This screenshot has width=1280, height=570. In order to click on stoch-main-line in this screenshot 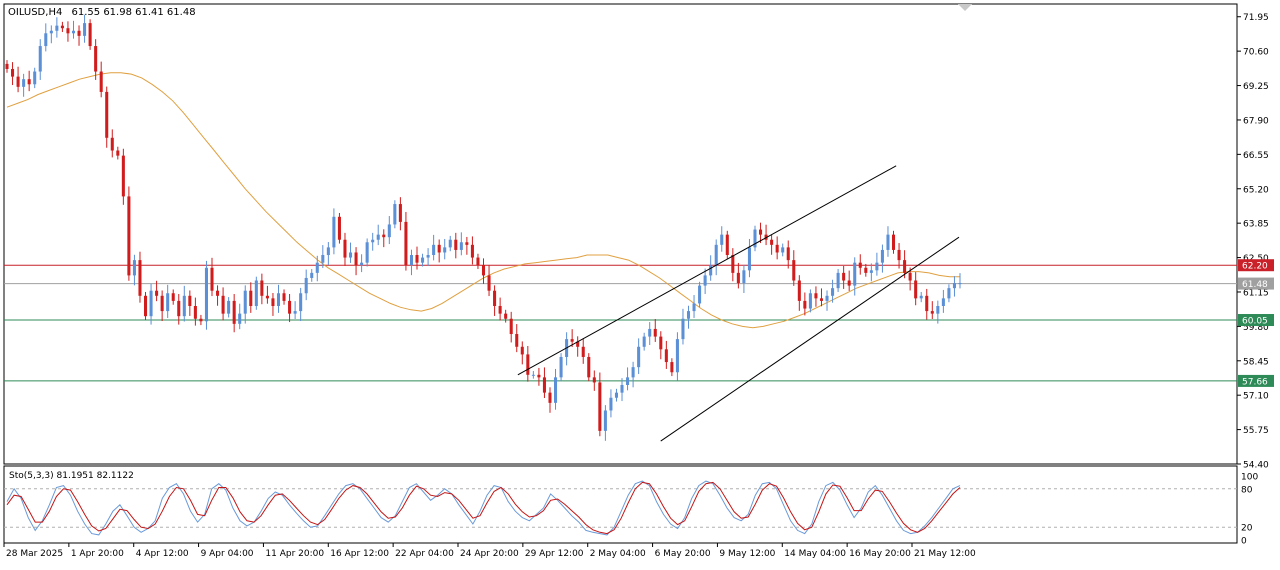, I will do `click(483, 508)`.